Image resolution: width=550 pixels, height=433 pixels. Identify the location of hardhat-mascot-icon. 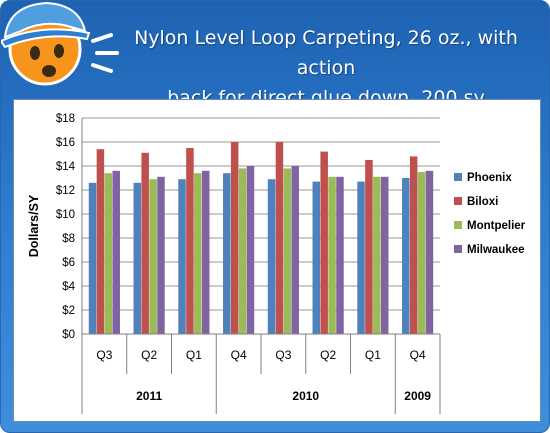
(60, 43).